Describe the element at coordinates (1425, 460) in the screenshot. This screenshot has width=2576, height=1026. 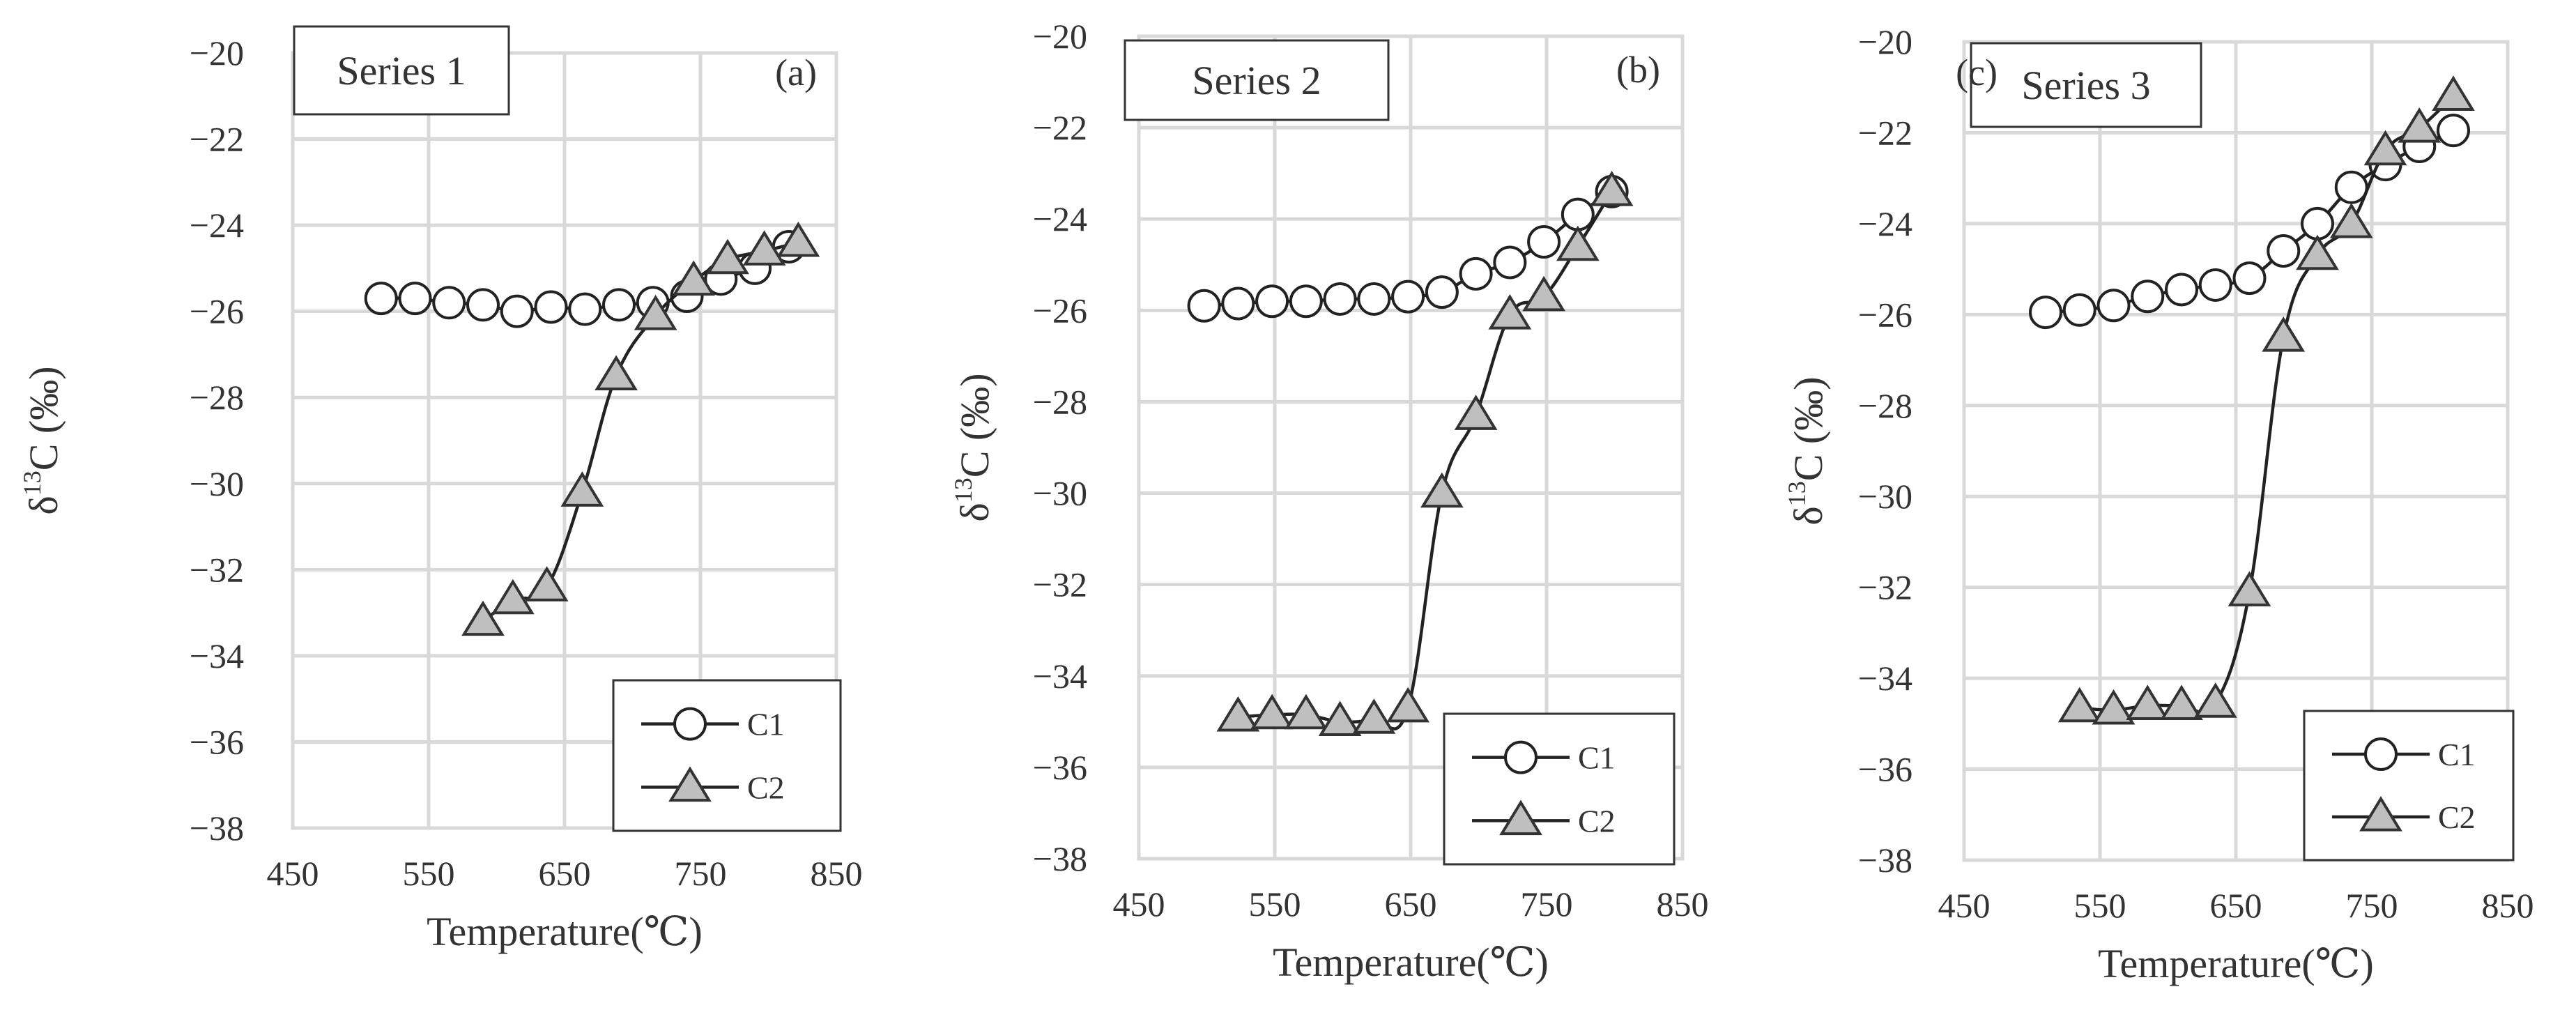
I see `series-line-c2` at that location.